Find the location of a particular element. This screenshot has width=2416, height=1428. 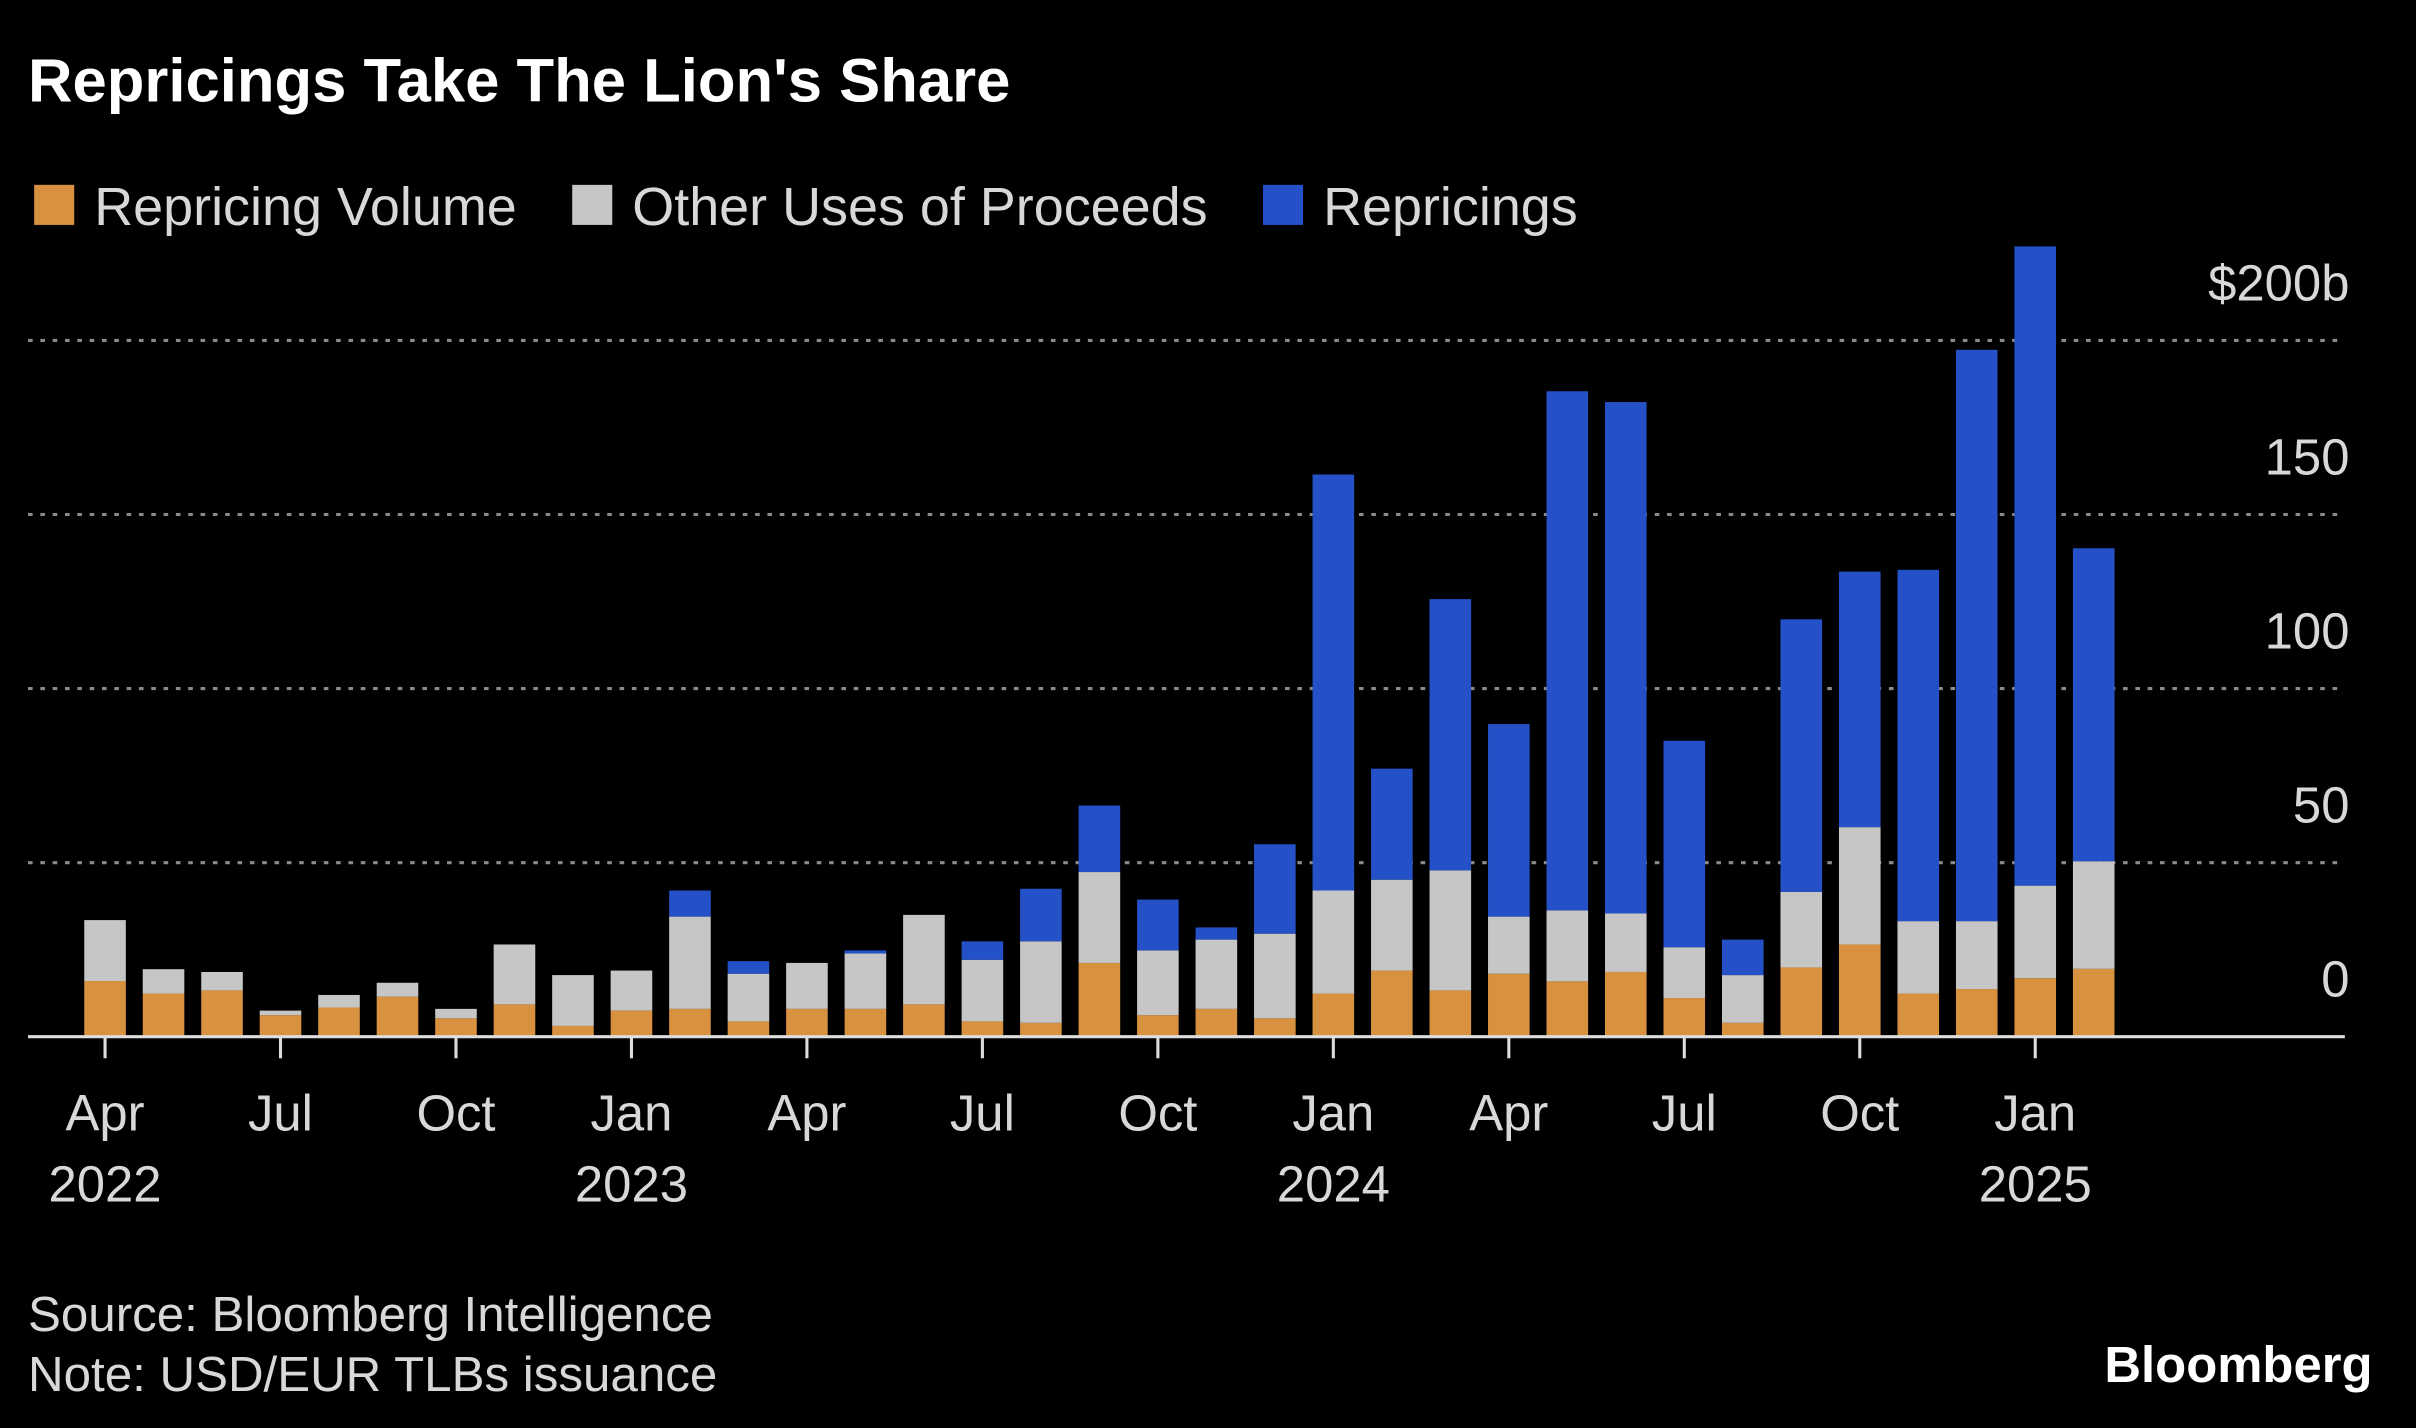

y-tick-label: 0 is located at coordinates (2335, 979).